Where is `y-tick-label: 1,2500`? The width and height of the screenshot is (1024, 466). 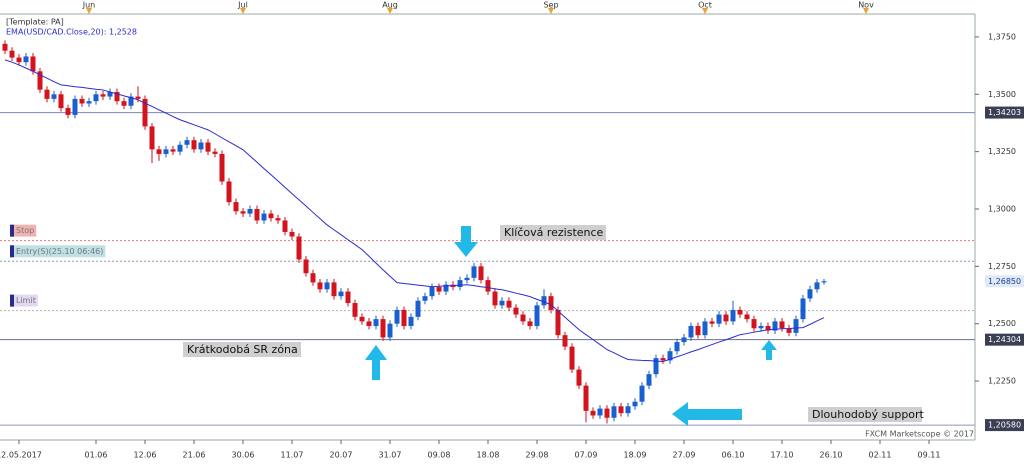 y-tick-label: 1,2500 is located at coordinates (1002, 323).